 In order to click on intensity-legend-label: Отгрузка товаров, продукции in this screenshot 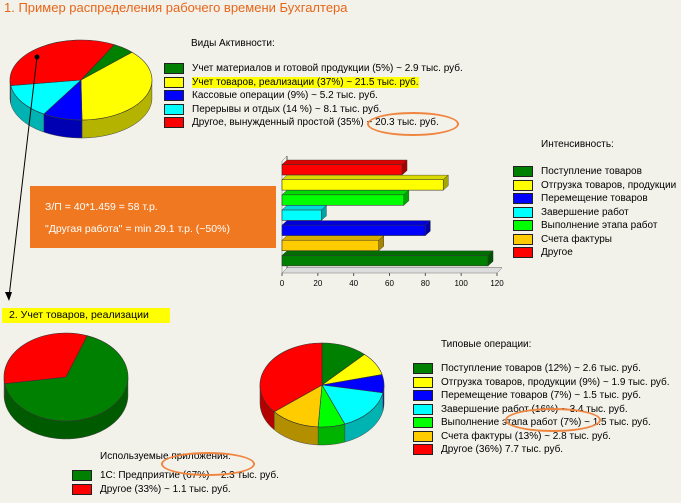, I will do `click(609, 185)`.